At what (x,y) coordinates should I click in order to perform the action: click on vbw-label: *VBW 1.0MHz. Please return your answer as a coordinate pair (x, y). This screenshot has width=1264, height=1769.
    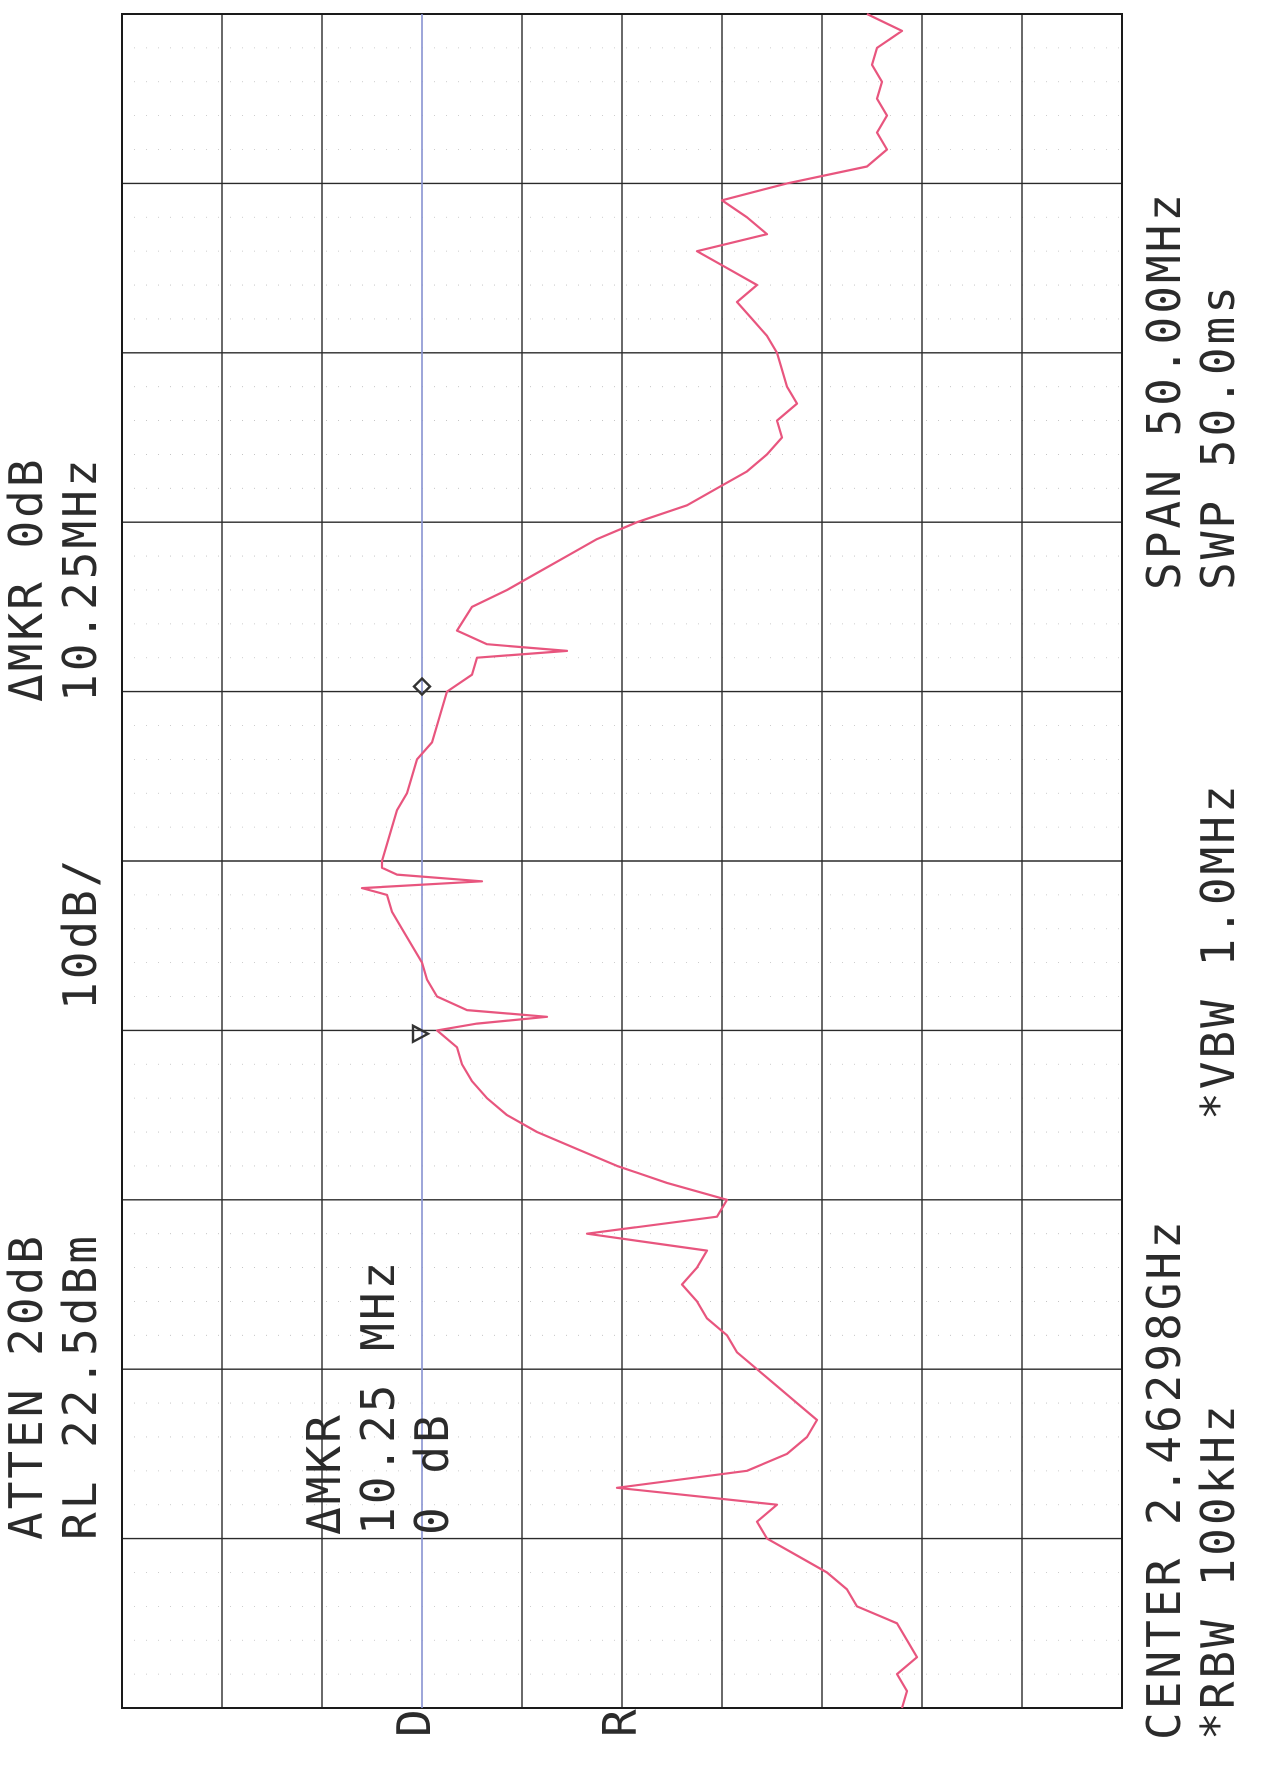
    Looking at the image, I should click on (1218, 951).